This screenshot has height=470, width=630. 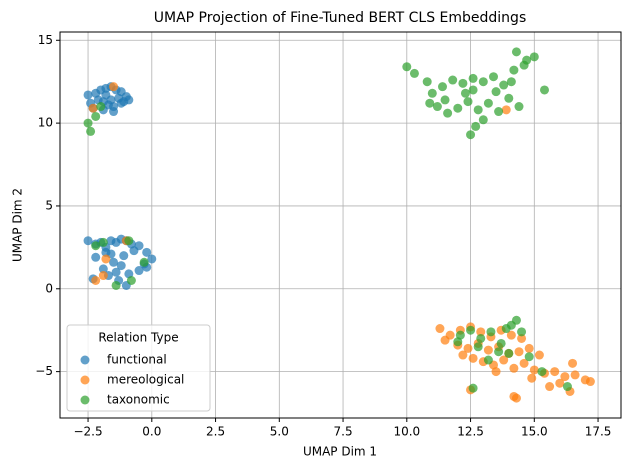 What do you see at coordinates (279, 432) in the screenshot?
I see `x-tick-label: 5.0` at bounding box center [279, 432].